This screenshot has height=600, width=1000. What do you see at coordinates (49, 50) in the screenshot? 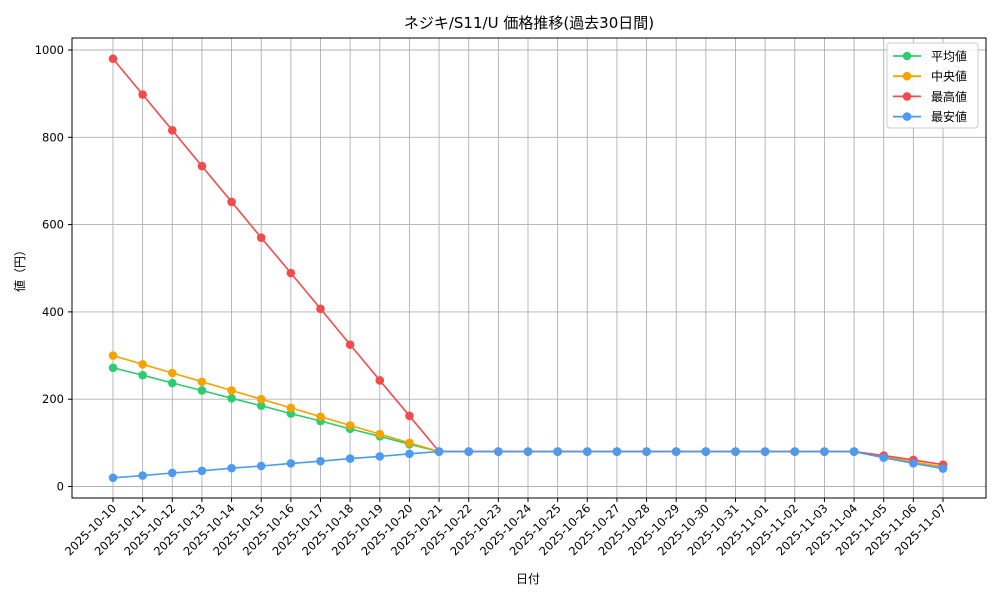
I see `y-tick-label: 1000` at bounding box center [49, 50].